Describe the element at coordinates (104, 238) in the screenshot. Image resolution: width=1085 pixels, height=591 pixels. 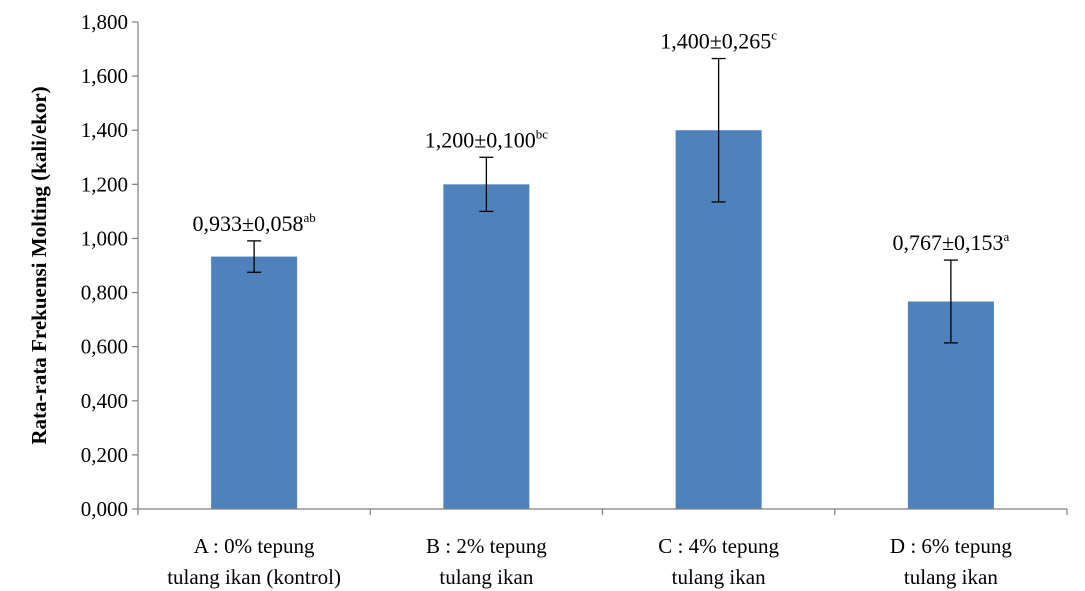
I see `y-tick-label: 1,000` at that location.